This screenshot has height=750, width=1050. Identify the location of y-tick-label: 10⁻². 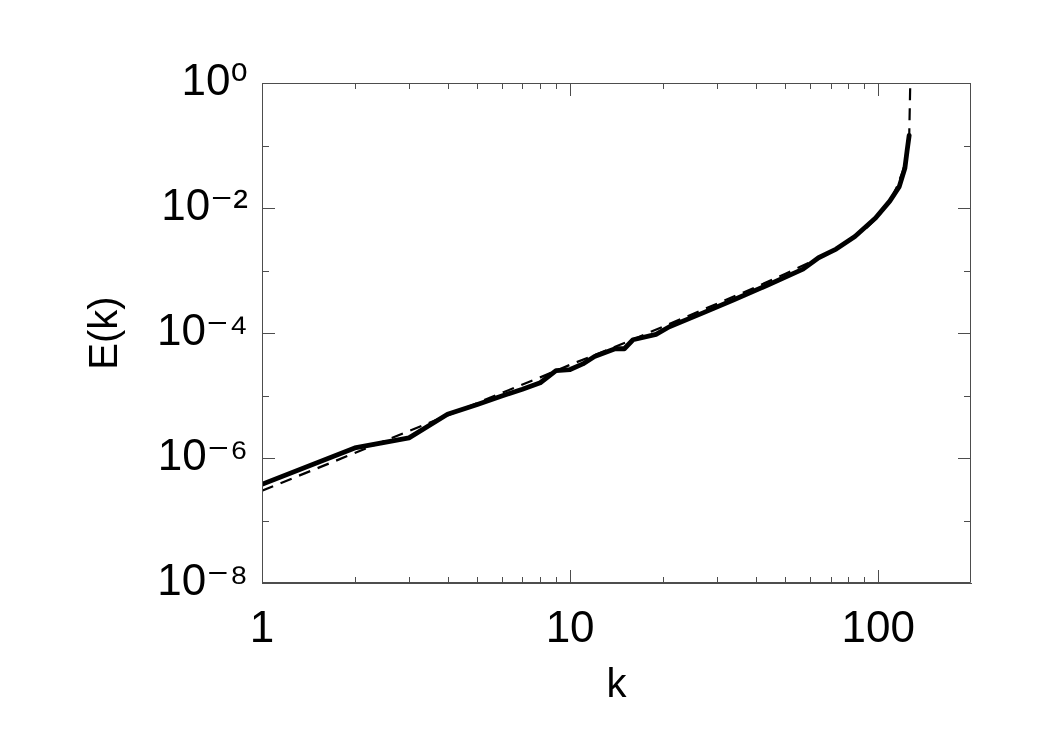
(204, 205).